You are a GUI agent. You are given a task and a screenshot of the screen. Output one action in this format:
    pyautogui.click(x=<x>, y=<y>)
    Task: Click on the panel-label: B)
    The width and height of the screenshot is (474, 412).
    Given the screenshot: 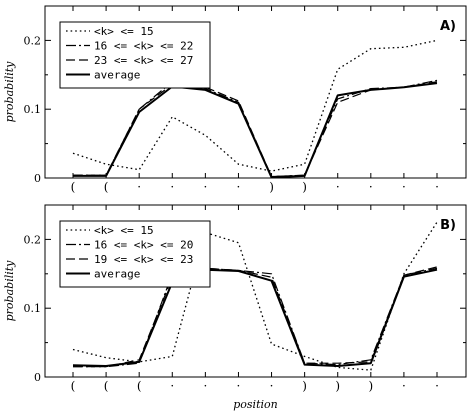 What is the action you would take?
    pyautogui.click(x=448, y=225)
    